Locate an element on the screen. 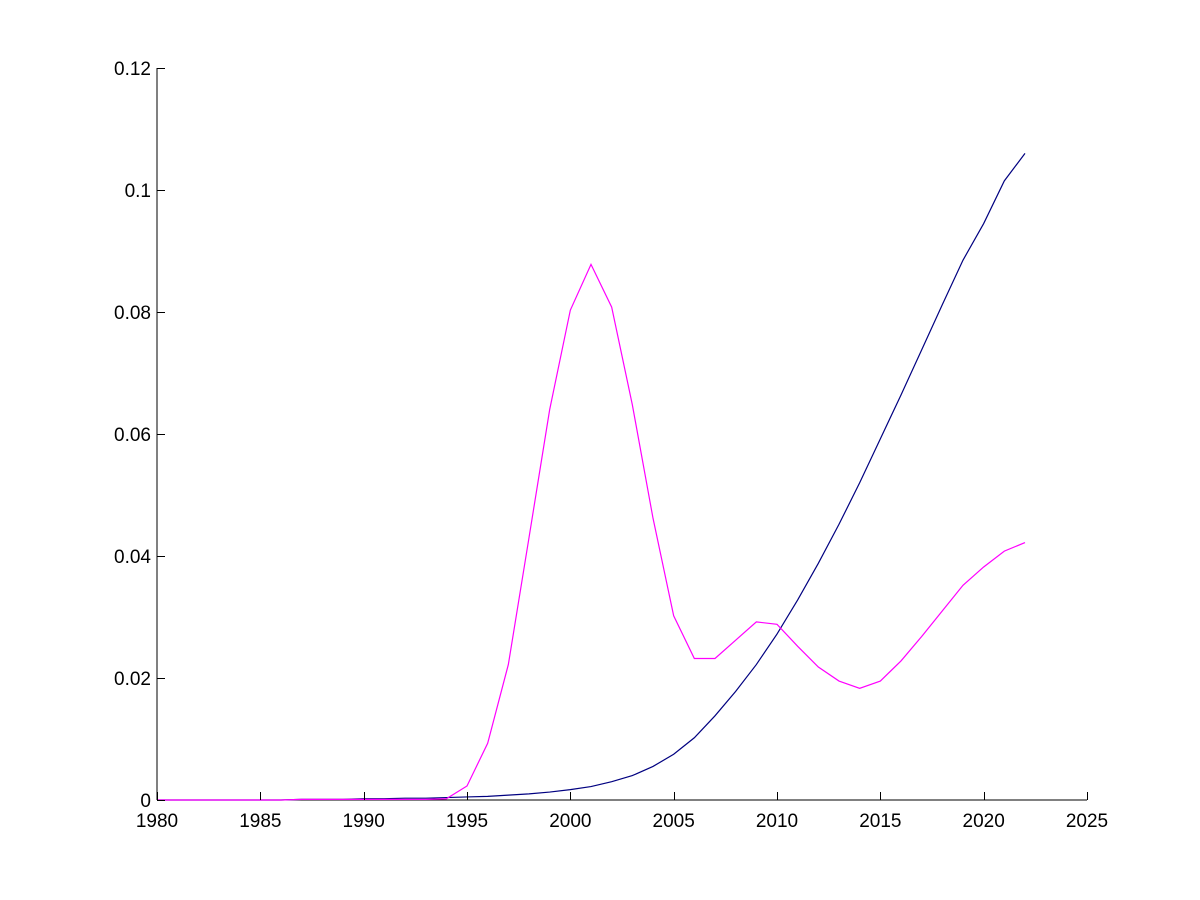  x-tick-label: 2020 is located at coordinates (984, 821).